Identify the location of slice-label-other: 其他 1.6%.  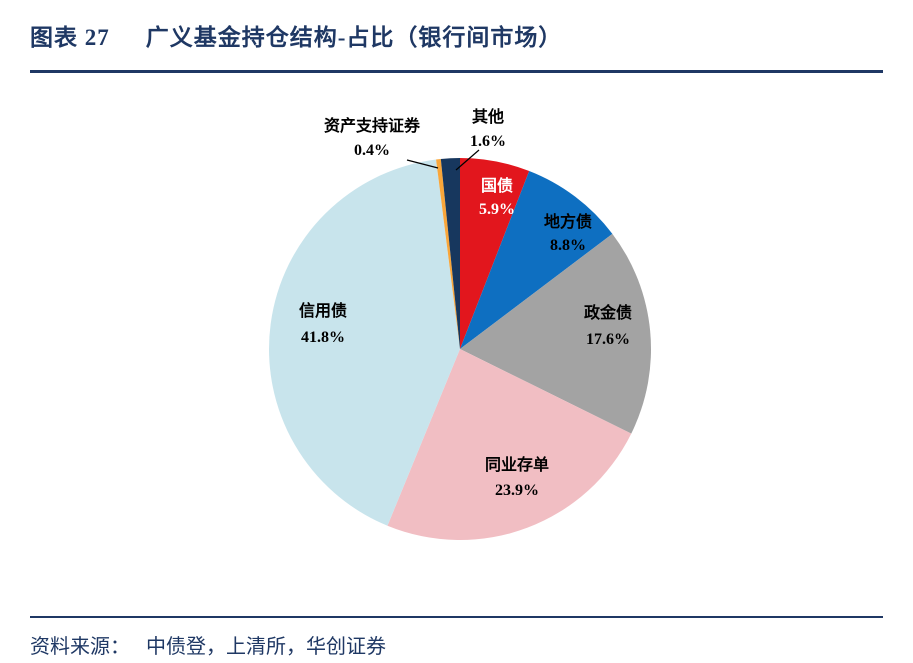
(488, 128).